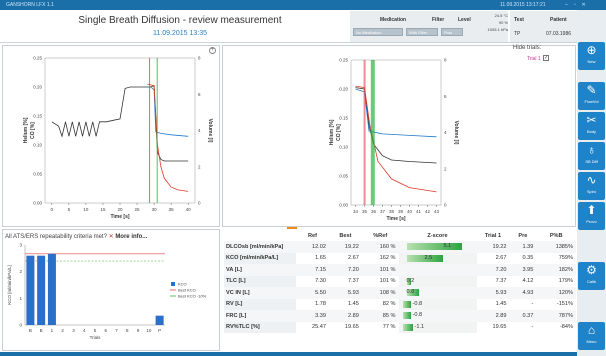 This screenshot has height=356, width=606. I want to click on column-header: Trial 1, so click(493, 235).